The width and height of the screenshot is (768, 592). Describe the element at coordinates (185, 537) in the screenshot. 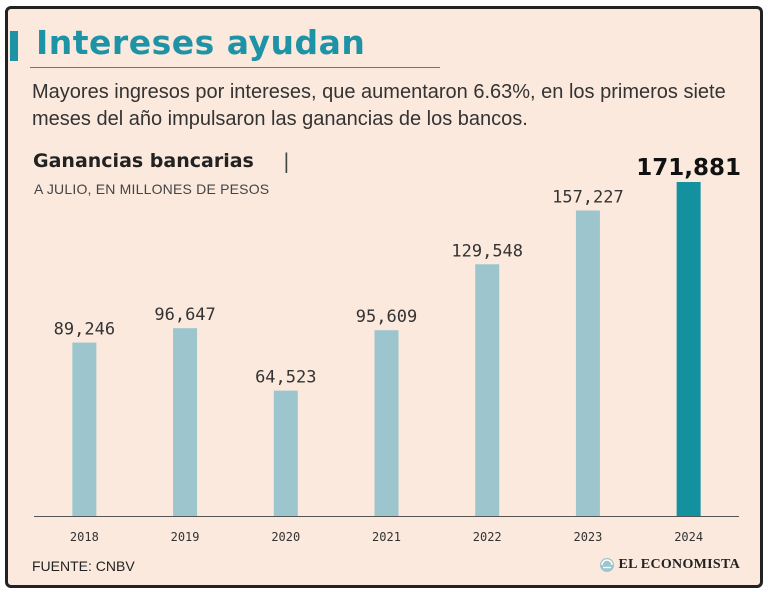

I see `x-tick-label-2019: 2019` at that location.